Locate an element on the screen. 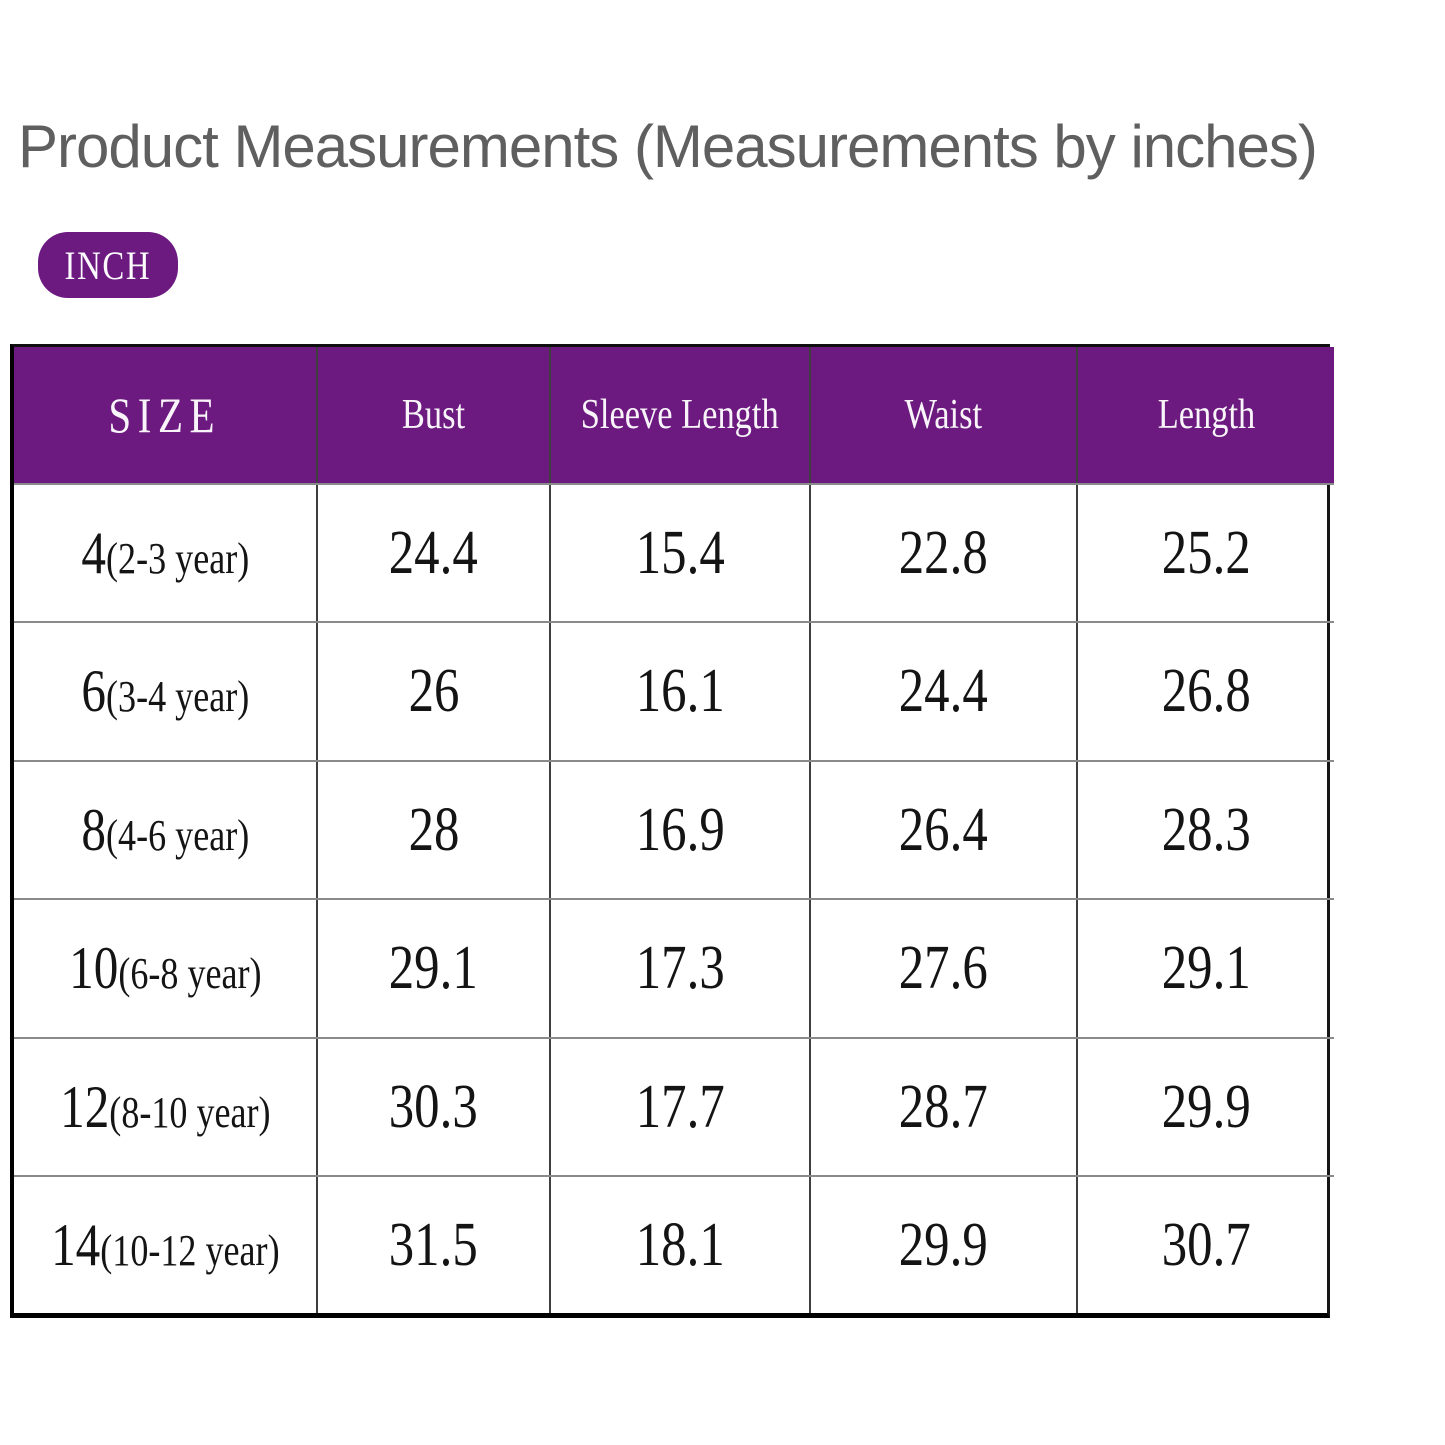  length-cell: 30.7 is located at coordinates (1205, 1244).